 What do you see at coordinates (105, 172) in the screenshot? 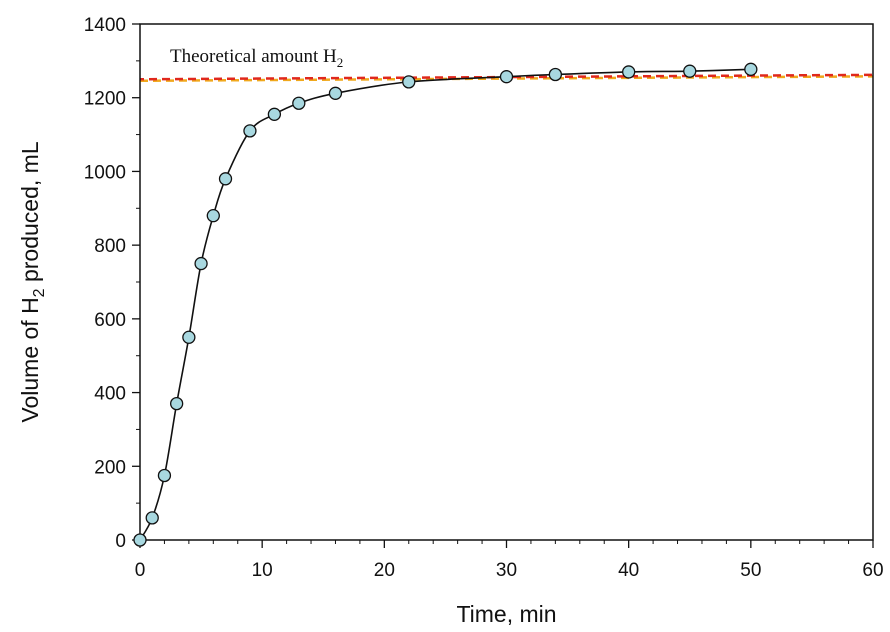
I see `y-tick-label: 1000` at bounding box center [105, 172].